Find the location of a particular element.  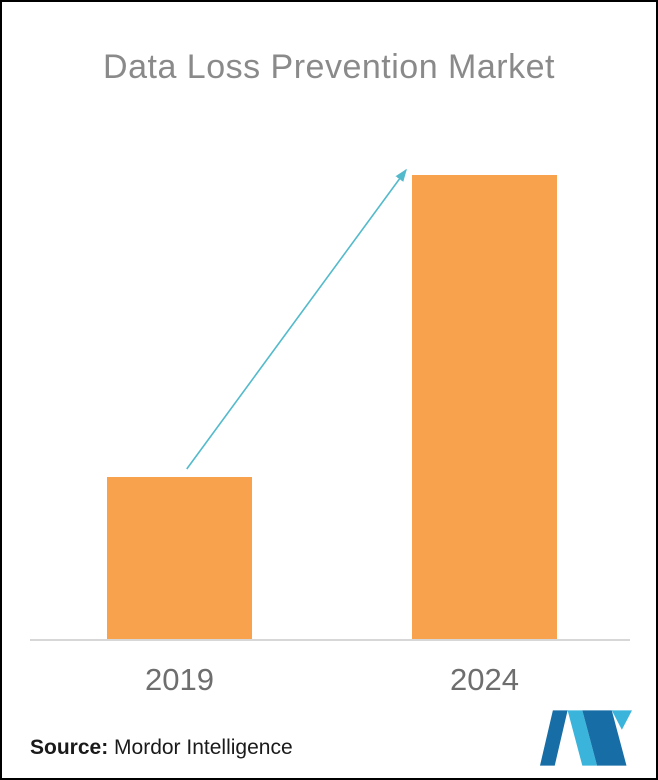

mordor-intelligence-logo is located at coordinates (586, 738).